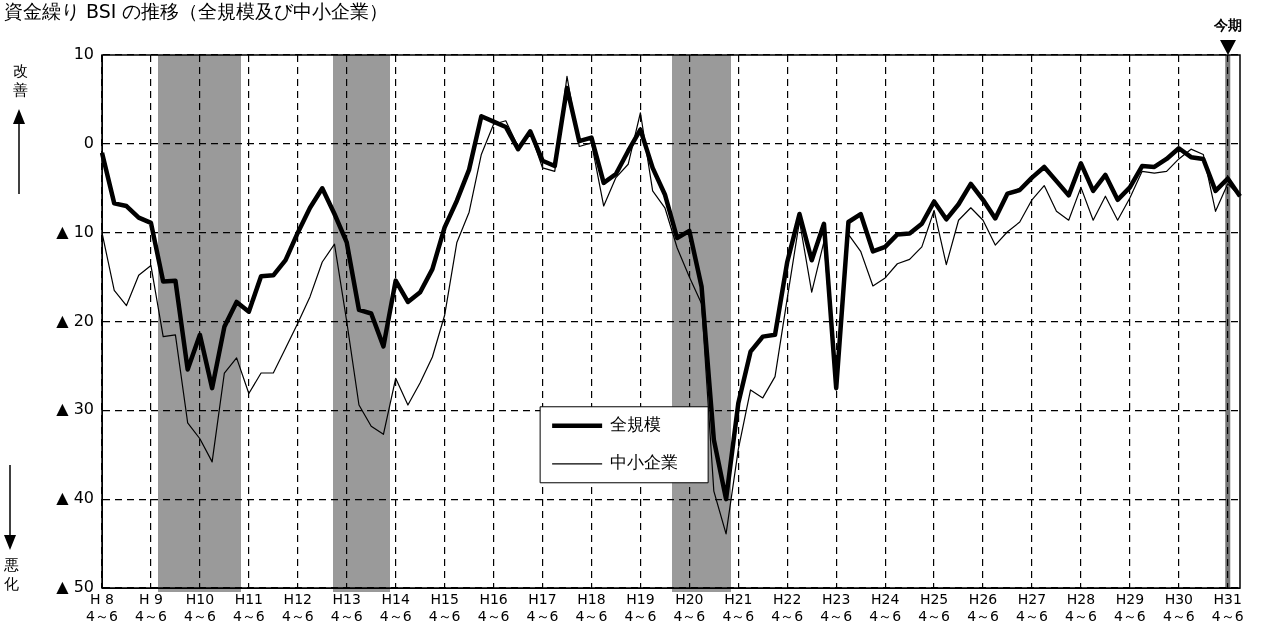  What do you see at coordinates (1081, 607) in the screenshot?
I see `x-tick-label: H28 4～6` at bounding box center [1081, 607].